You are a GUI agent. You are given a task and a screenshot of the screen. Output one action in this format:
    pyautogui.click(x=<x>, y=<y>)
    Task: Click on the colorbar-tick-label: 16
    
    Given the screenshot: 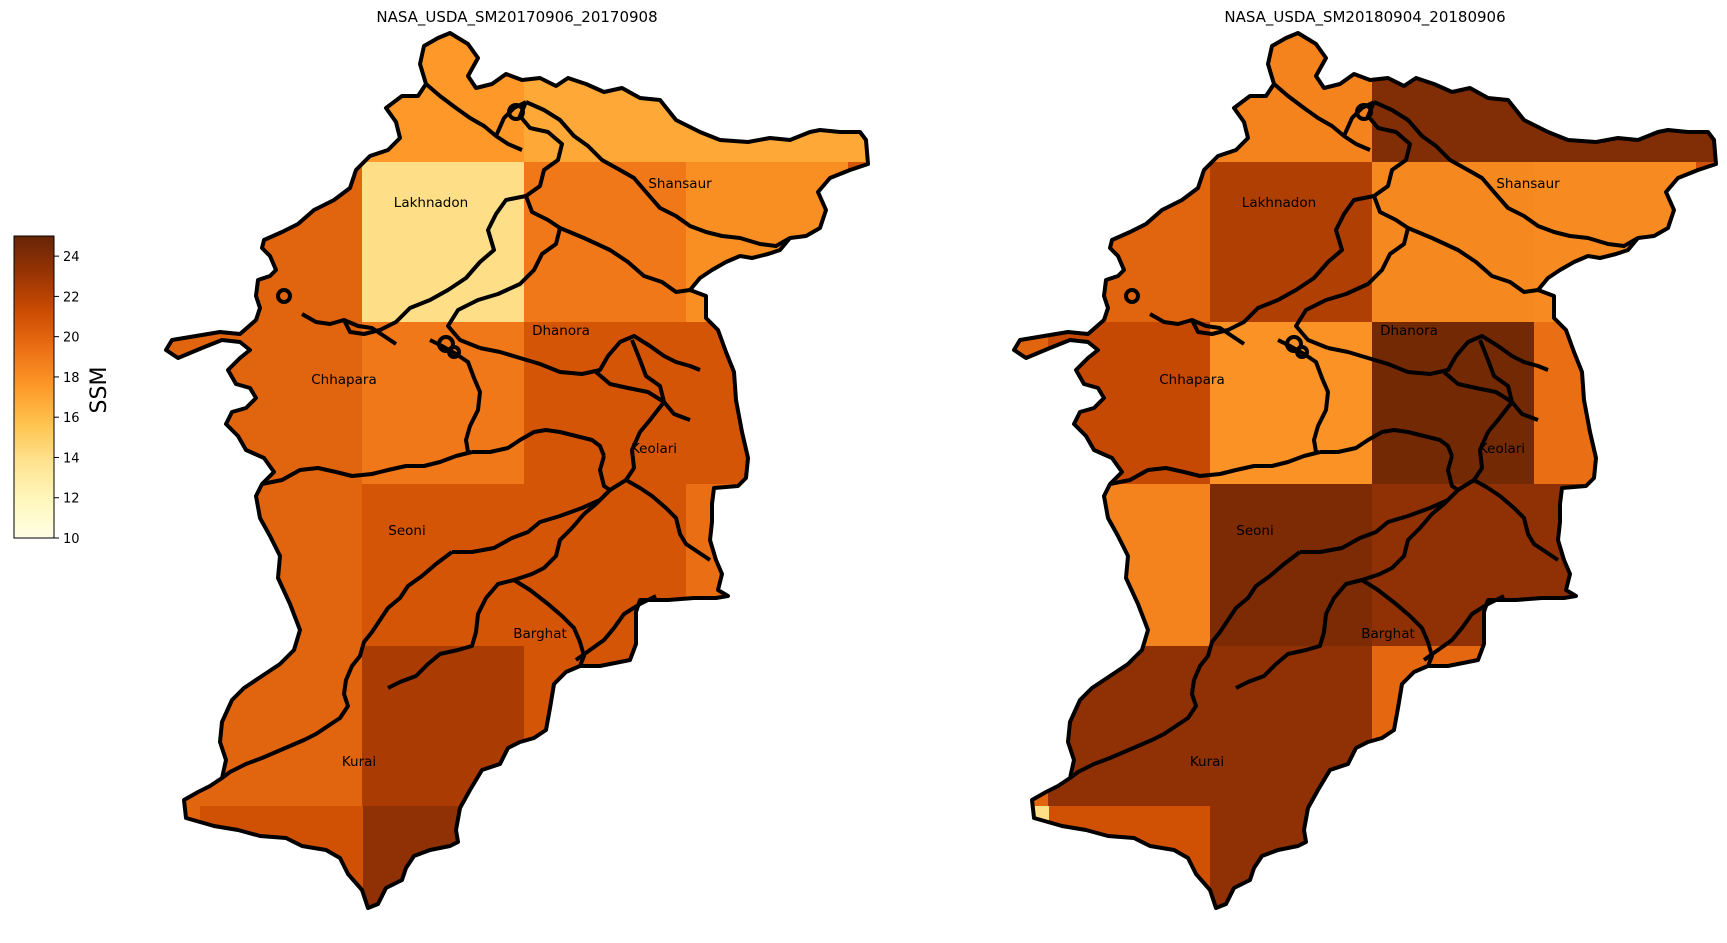 What is the action you would take?
    pyautogui.click(x=71, y=418)
    